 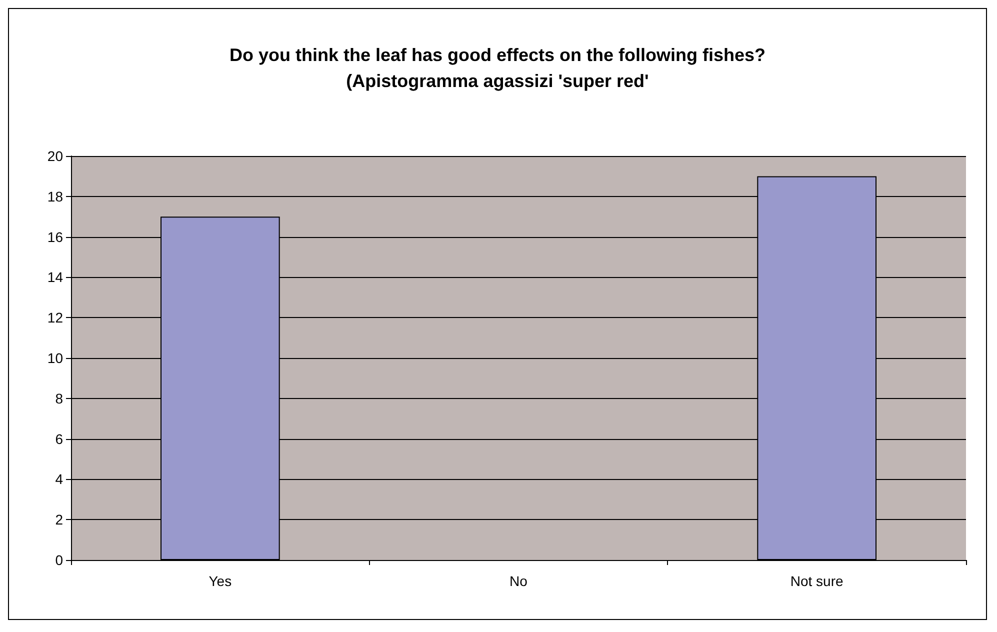 What do you see at coordinates (55, 358) in the screenshot?
I see `y-tick-label: 10` at bounding box center [55, 358].